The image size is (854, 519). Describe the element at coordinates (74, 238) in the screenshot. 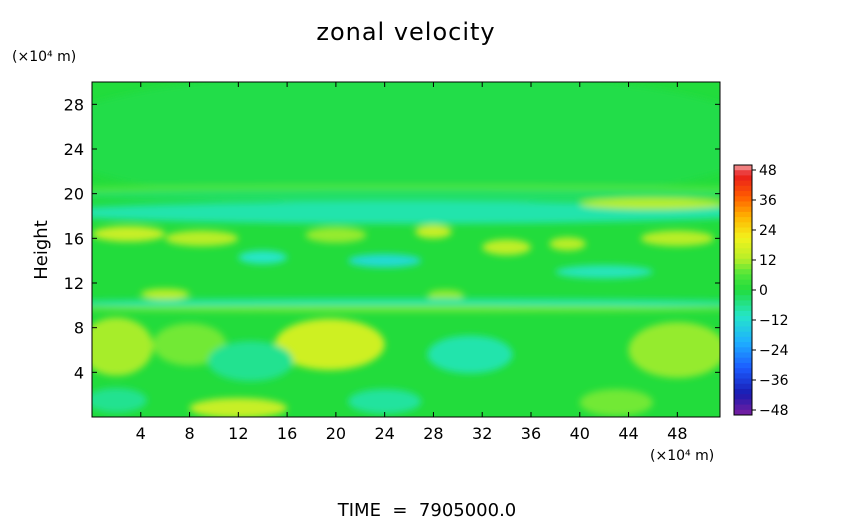

I see `y-tick-label: 16` at that location.